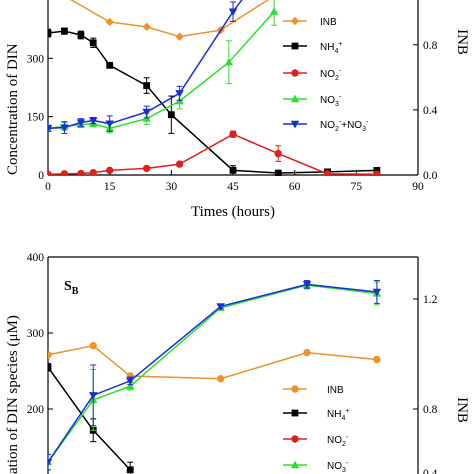  What do you see at coordinates (351, 125) in the screenshot?
I see `legend-label-mid: +NO` at bounding box center [351, 125].